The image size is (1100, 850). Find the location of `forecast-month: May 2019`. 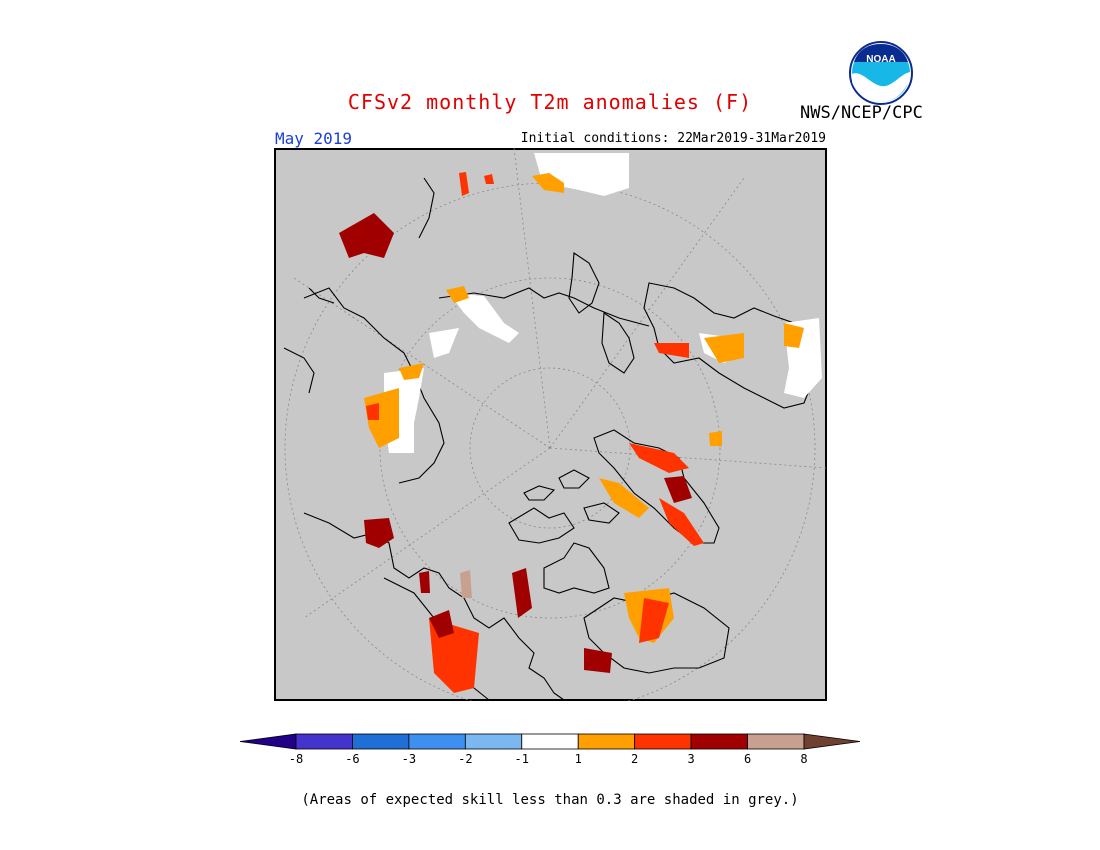

forecast-month: May 2019 is located at coordinates (314, 138).